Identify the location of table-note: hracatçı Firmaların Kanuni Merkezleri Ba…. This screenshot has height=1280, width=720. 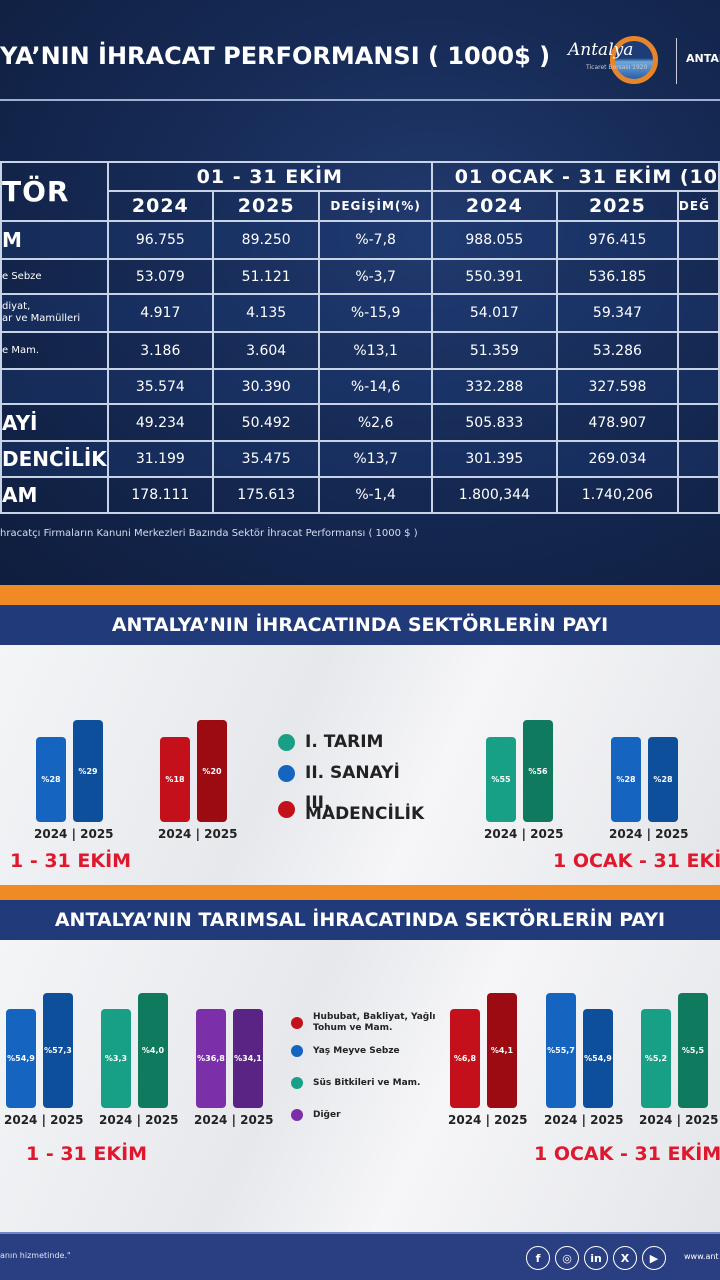
(209, 533).